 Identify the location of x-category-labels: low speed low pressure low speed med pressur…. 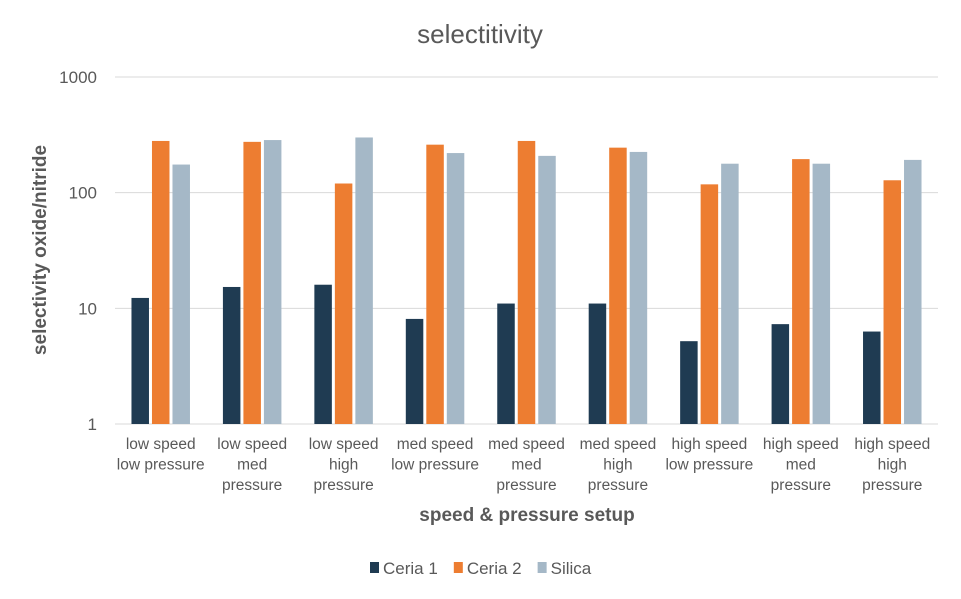
(523, 465).